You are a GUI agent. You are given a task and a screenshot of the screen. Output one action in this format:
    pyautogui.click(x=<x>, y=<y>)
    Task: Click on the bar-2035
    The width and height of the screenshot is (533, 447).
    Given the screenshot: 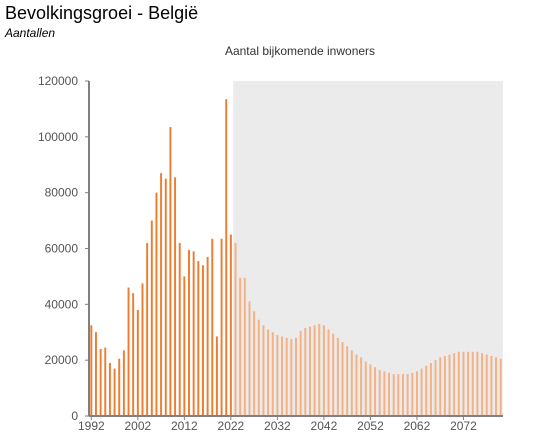 What is the action you would take?
    pyautogui.click(x=291, y=377)
    